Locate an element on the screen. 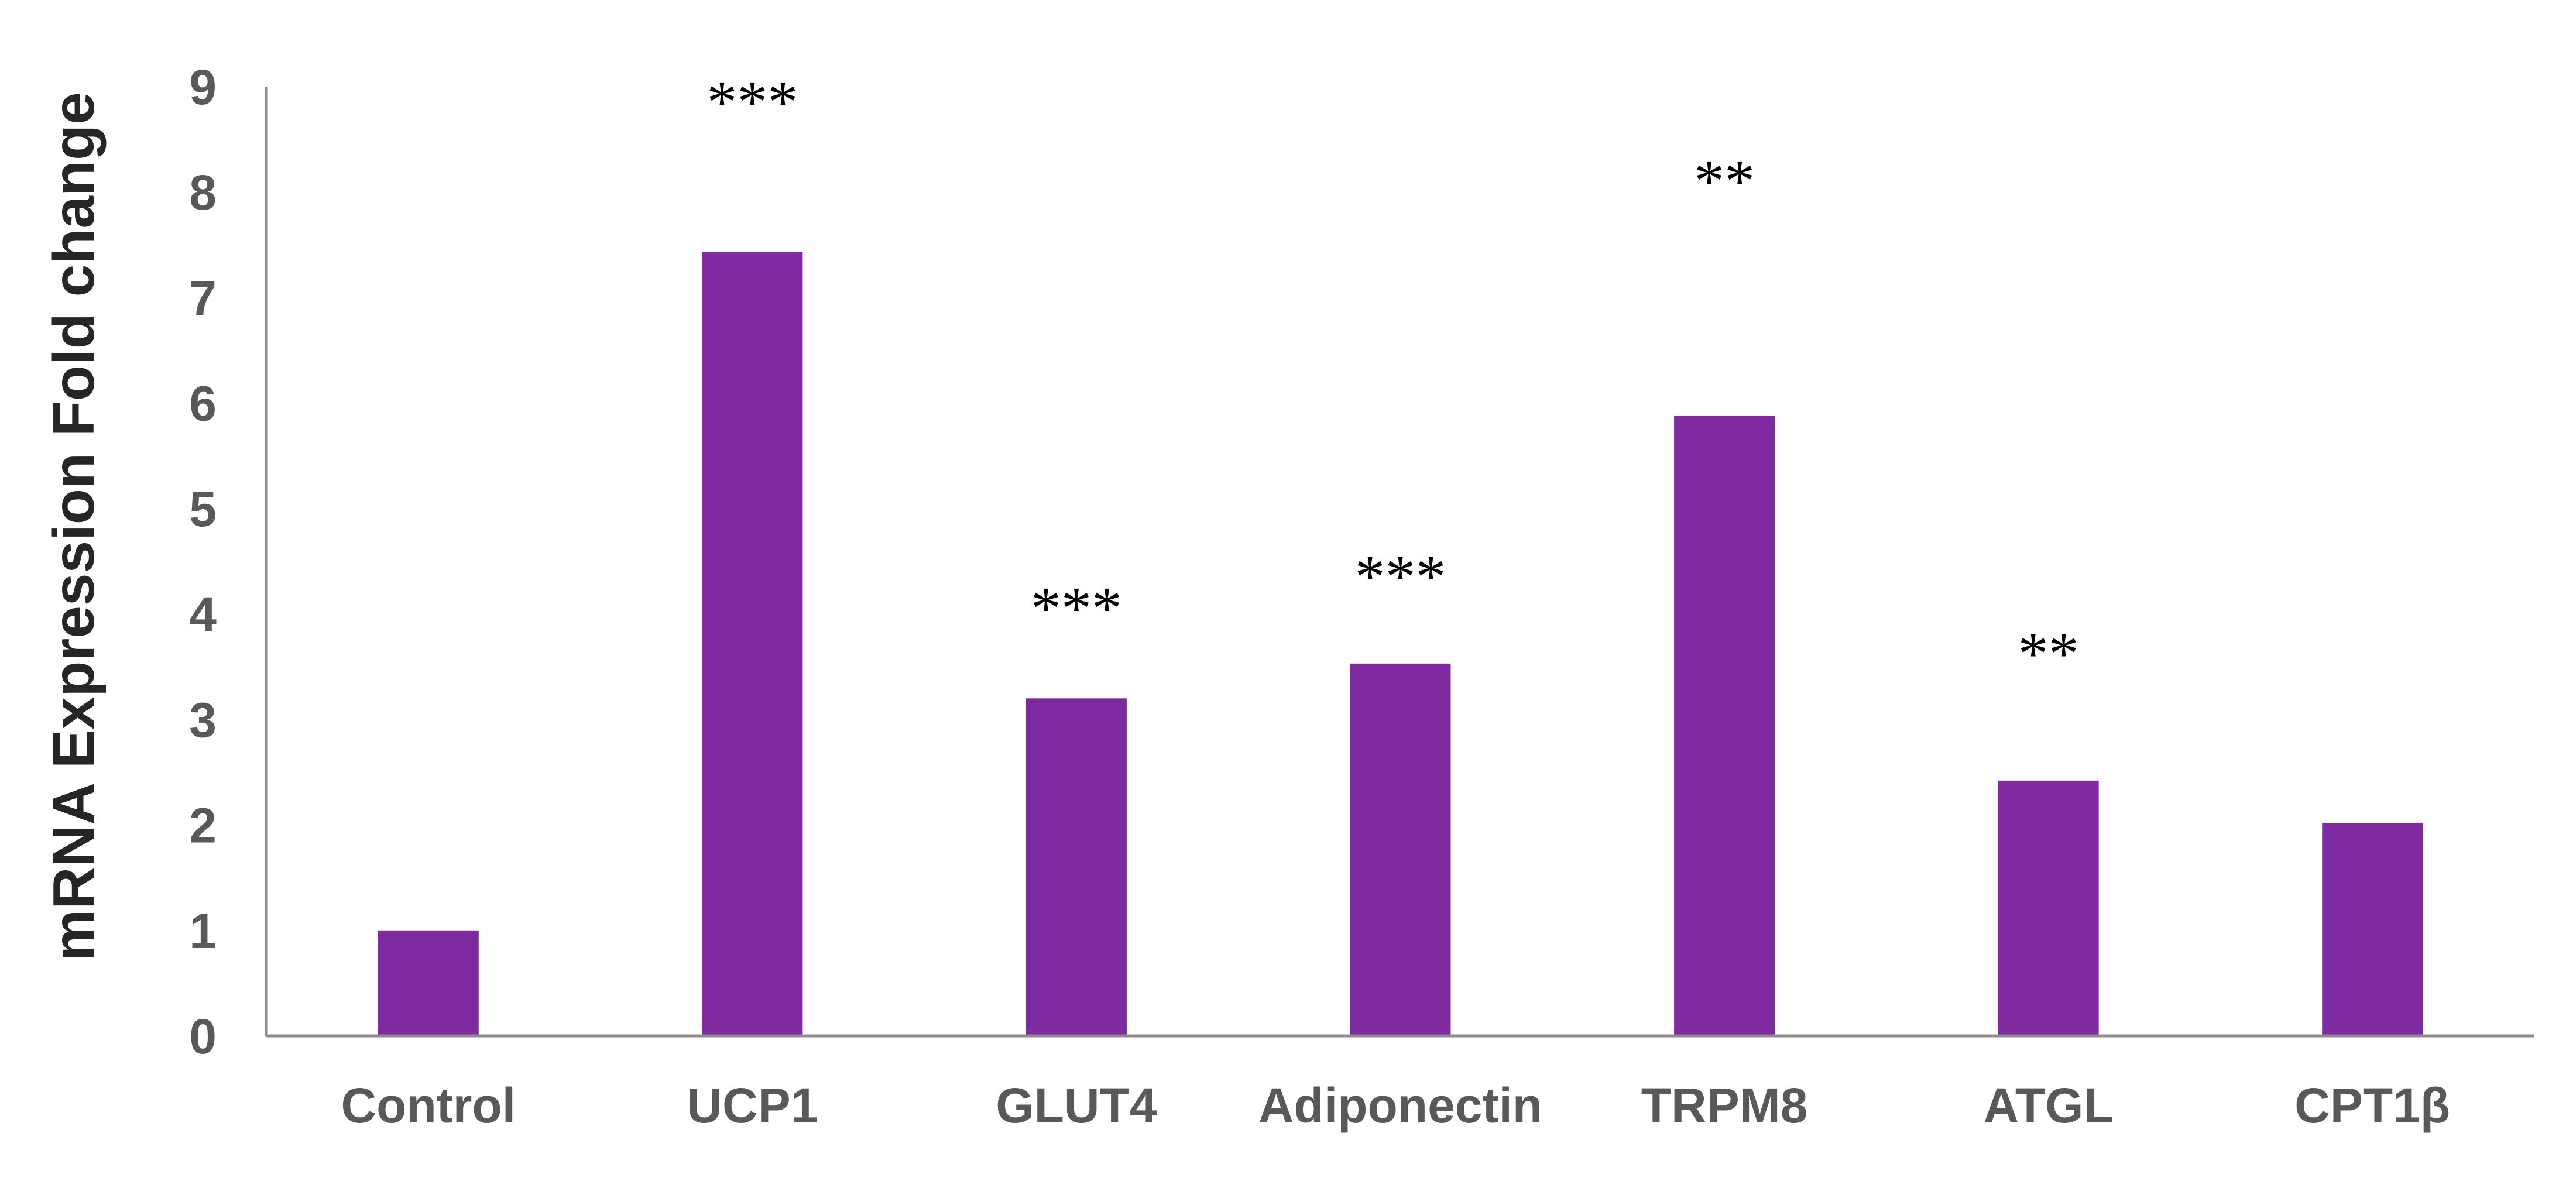 Image resolution: width=2576 pixels, height=1181 pixels. x-tick-label: Control is located at coordinates (429, 1105).